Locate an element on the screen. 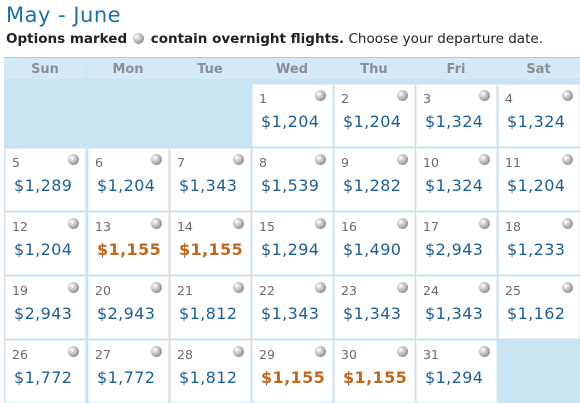 The width and height of the screenshot is (580, 403). day-cell-22: 22 $1,343 is located at coordinates (292, 307).